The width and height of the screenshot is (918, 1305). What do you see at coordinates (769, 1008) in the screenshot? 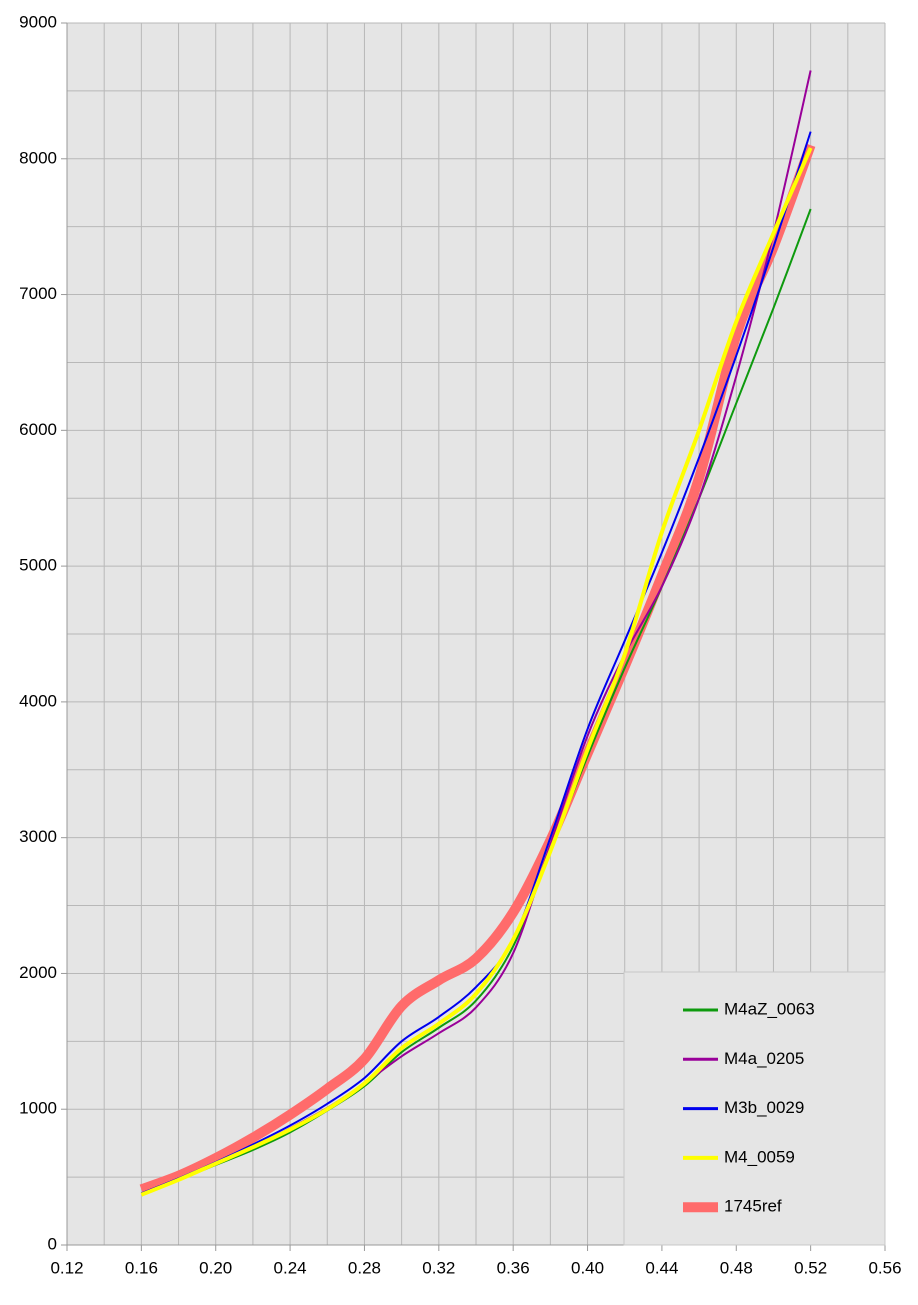
I see `legend-label: M4aZ_0063` at bounding box center [769, 1008].